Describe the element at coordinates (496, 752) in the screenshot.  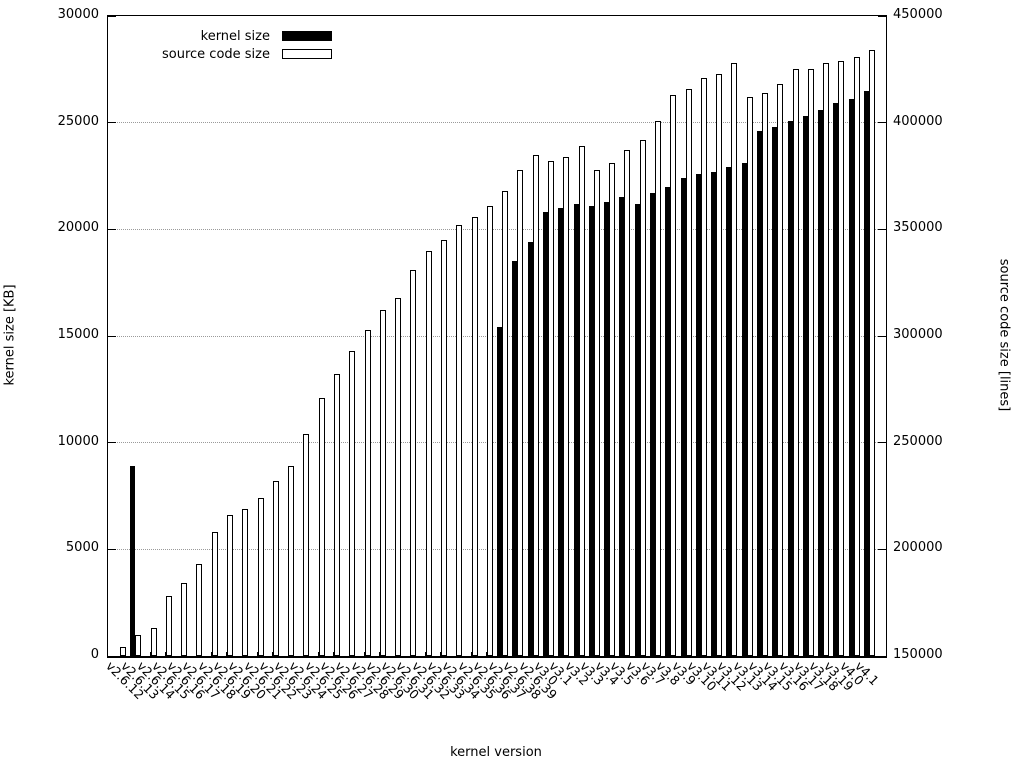
I see `x-axis-title: kernel version` at that location.